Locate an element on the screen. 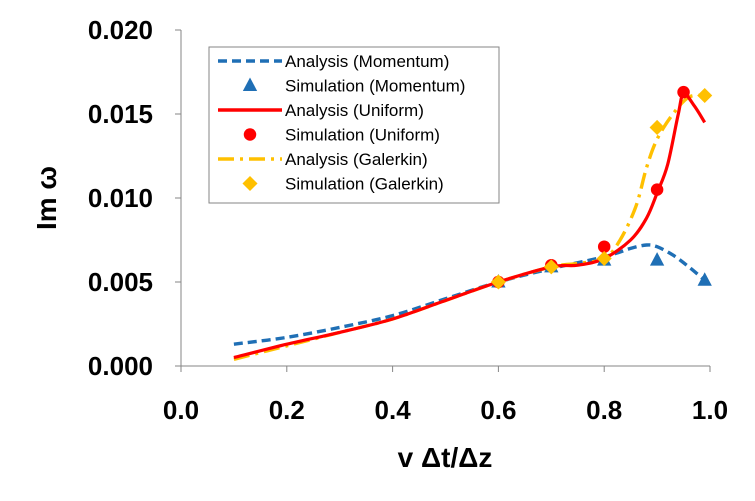  legend-label: Simulation (Uniform) is located at coordinates (362, 135).